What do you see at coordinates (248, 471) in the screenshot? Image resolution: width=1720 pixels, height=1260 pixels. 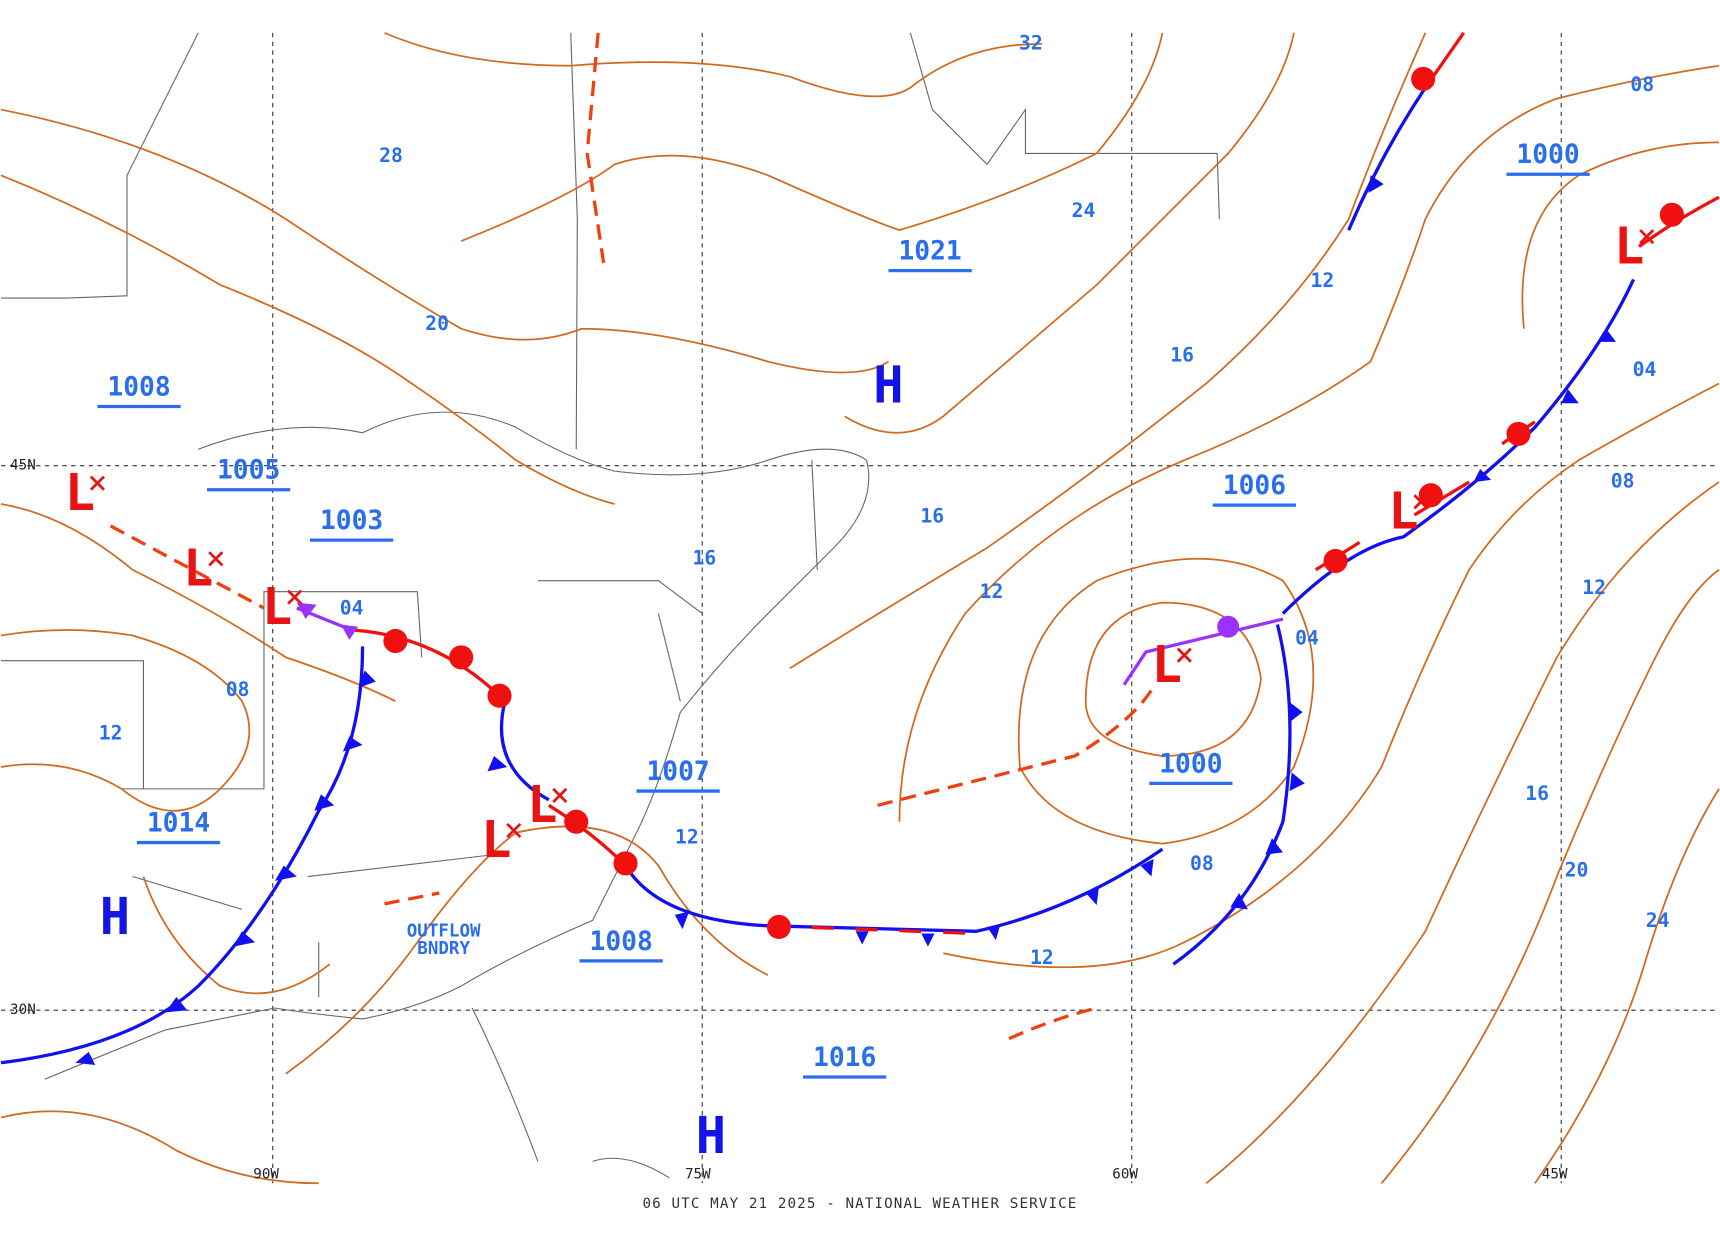 I see `isobar-label: 1005` at bounding box center [248, 471].